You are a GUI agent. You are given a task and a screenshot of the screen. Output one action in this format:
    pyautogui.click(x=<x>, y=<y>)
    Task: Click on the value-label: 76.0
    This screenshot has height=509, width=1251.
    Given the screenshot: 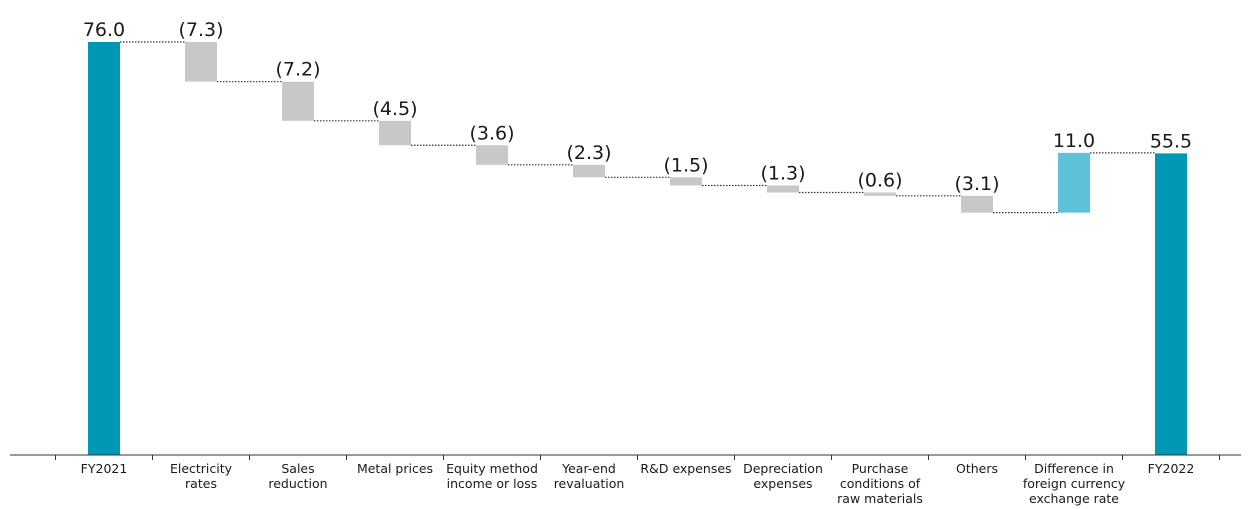 What is the action you would take?
    pyautogui.click(x=104, y=30)
    